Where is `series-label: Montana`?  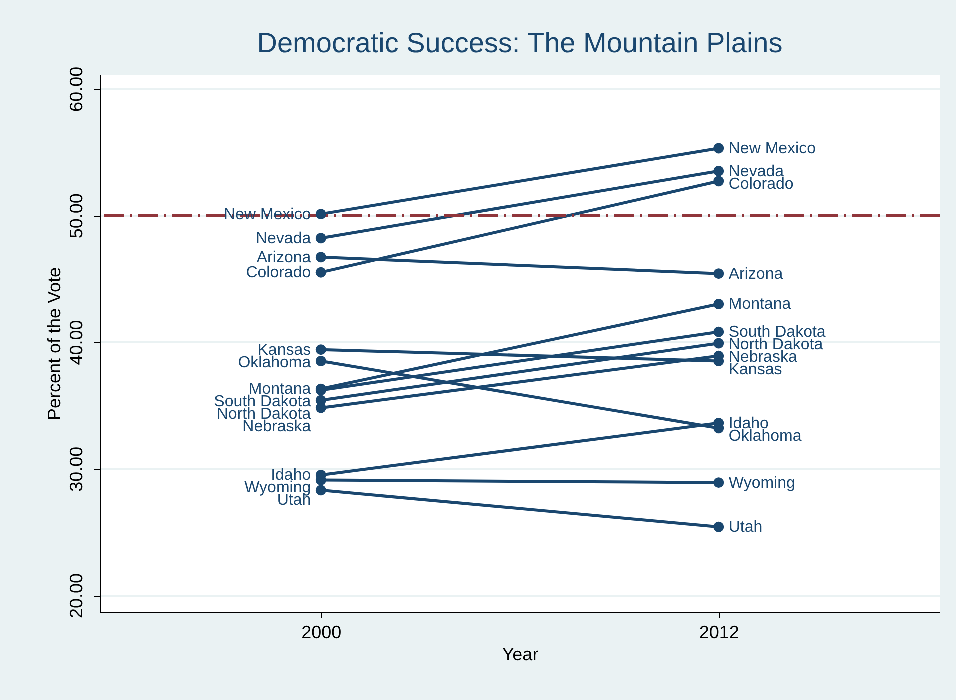 series-label: Montana is located at coordinates (760, 305).